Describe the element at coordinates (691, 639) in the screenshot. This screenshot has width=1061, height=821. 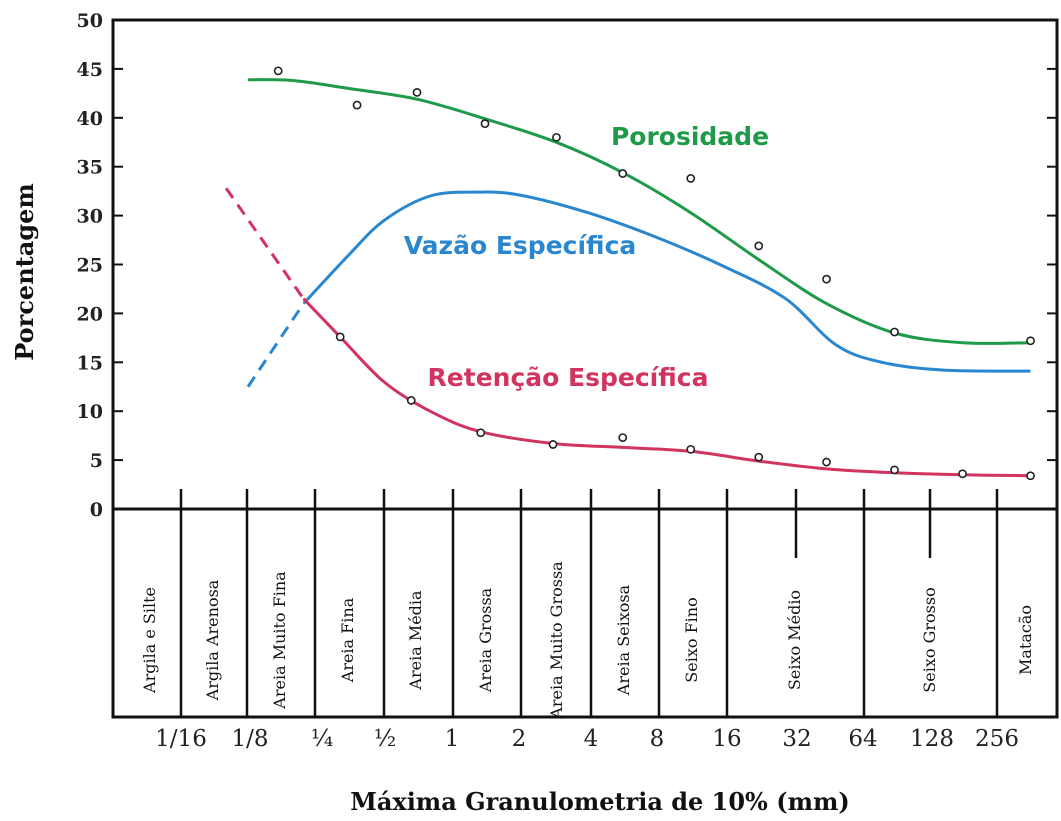
I see `category-label: Seixo Fino` at that location.